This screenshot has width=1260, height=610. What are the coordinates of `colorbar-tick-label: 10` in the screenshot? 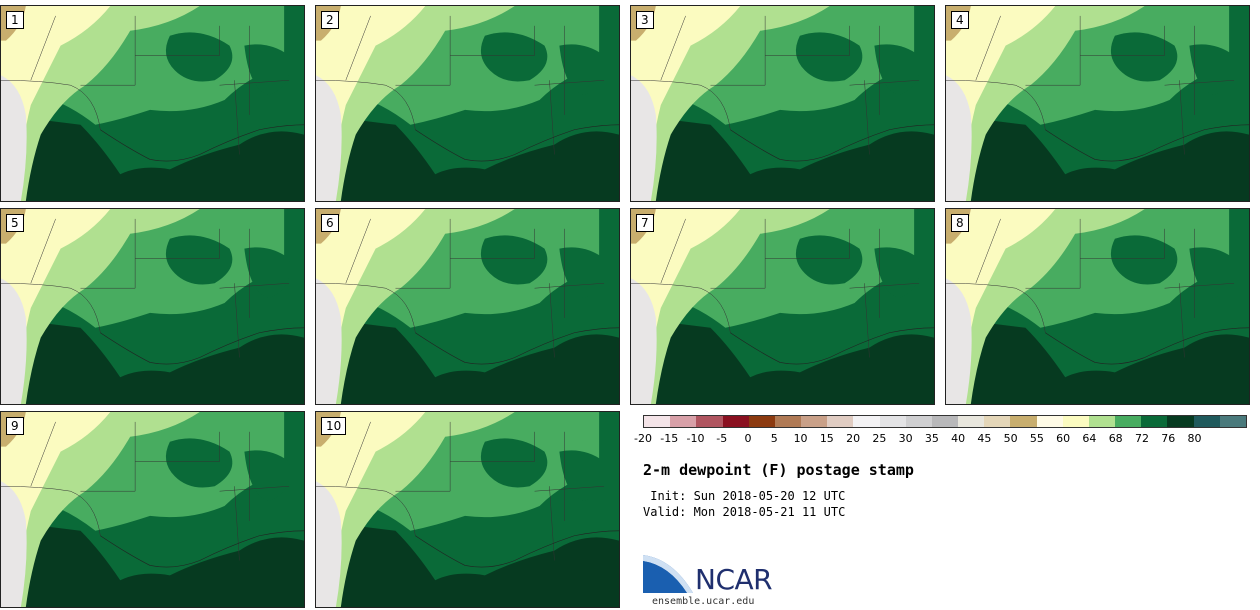 It's located at (800, 438).